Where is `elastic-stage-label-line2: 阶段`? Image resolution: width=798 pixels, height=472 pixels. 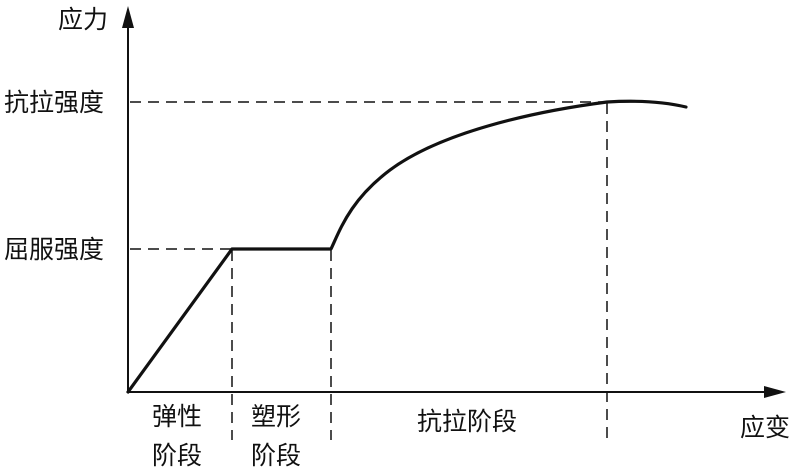 elastic-stage-label-line2: 阶段 is located at coordinates (177, 455).